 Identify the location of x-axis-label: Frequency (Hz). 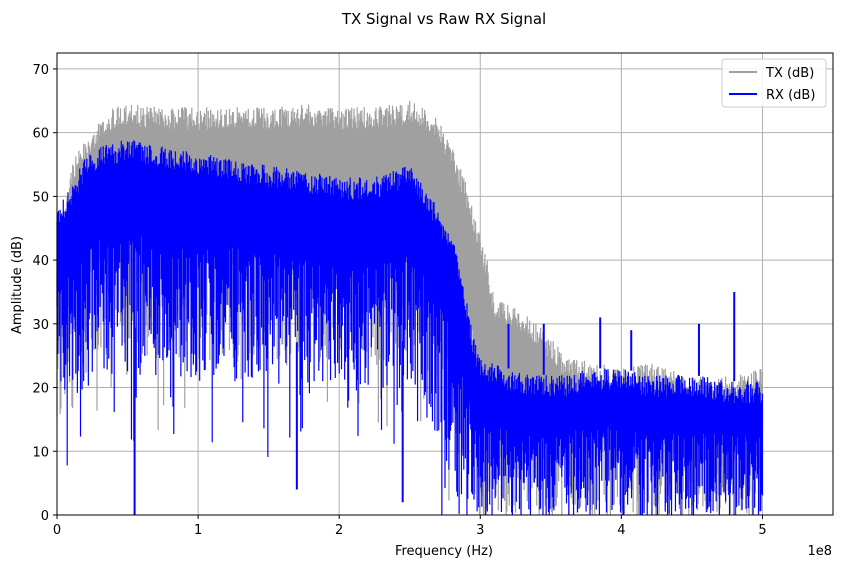
(444, 551).